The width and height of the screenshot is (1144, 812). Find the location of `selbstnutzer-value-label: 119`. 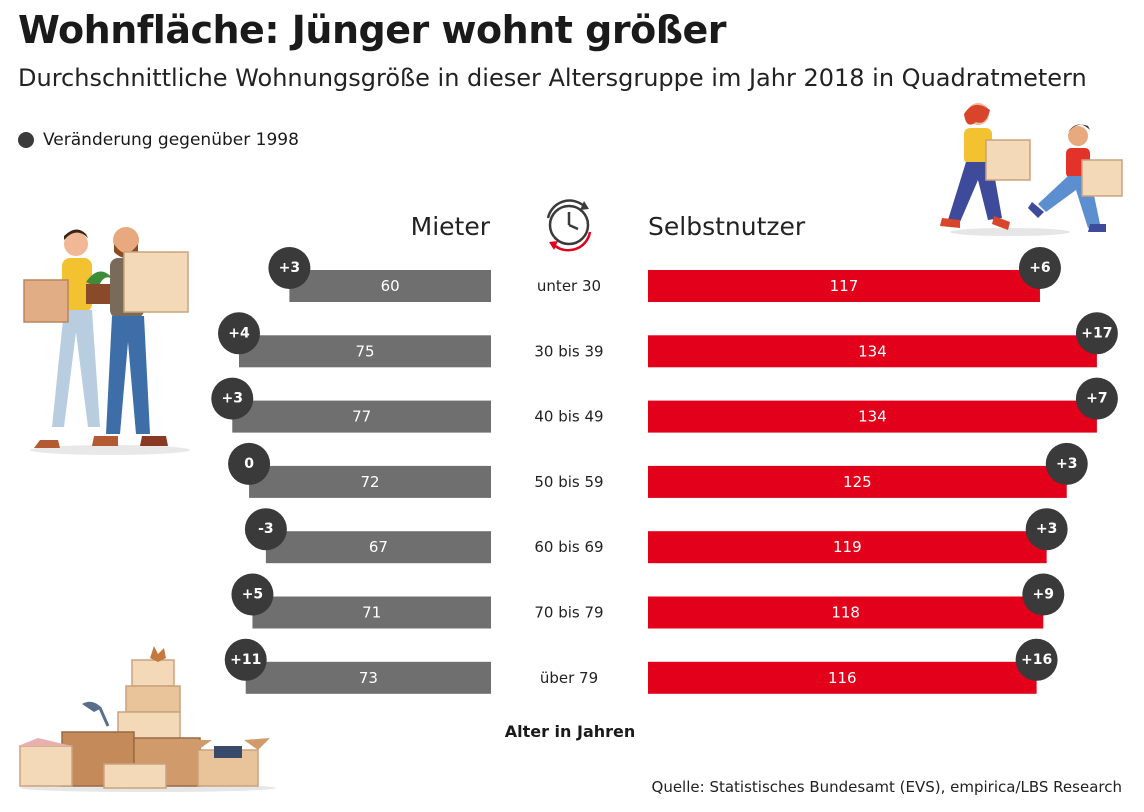

selbstnutzer-value-label: 119 is located at coordinates (847, 547).